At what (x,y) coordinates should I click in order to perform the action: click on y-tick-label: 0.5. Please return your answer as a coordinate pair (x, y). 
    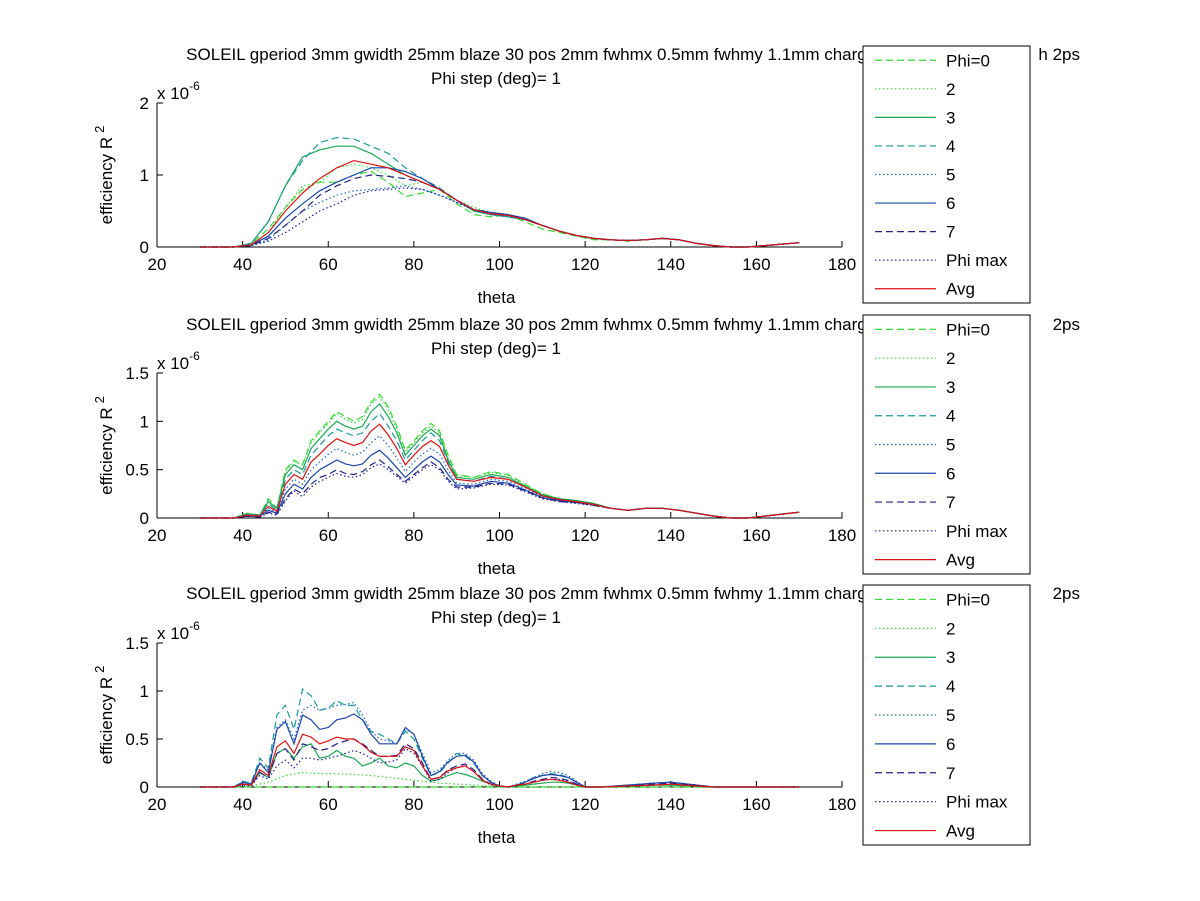
    Looking at the image, I should click on (137, 470).